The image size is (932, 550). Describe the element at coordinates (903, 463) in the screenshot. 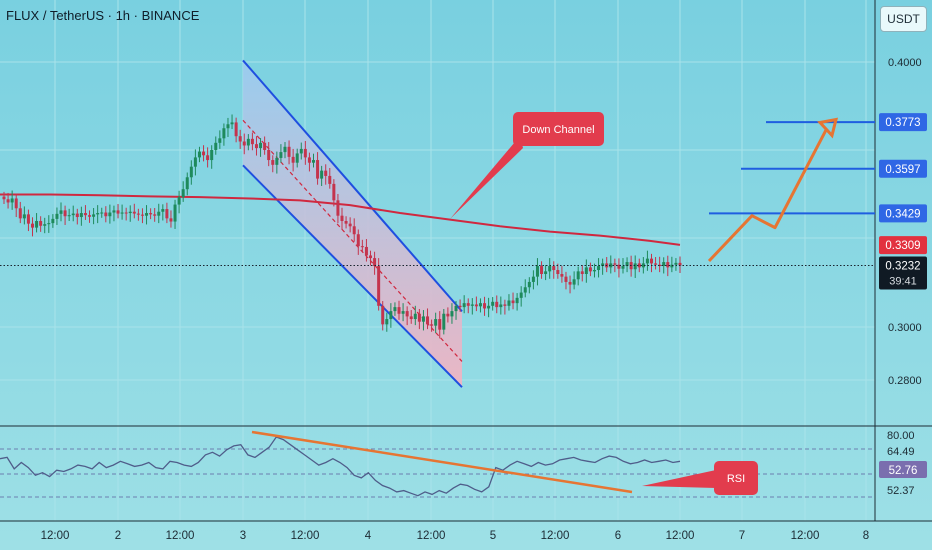

I see `rsi-axis: 80.00 64.49 52.76 52.37` at that location.